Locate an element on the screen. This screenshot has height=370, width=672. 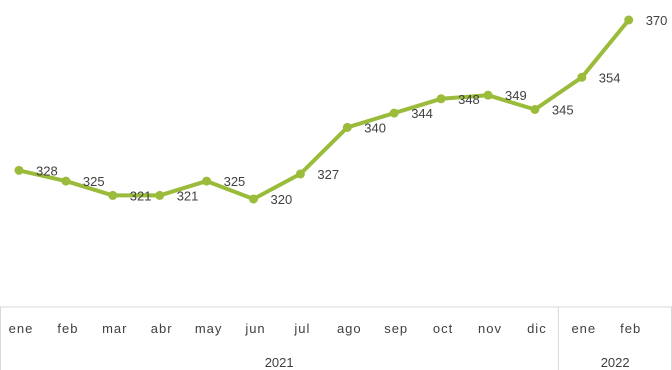
data-label-12: 354 is located at coordinates (610, 77).